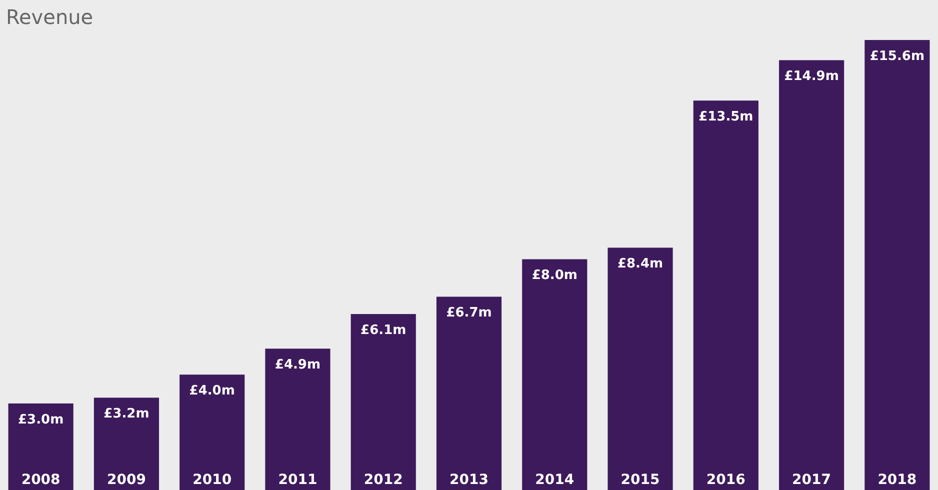  I want to click on data-label: £8.4m, so click(640, 264).